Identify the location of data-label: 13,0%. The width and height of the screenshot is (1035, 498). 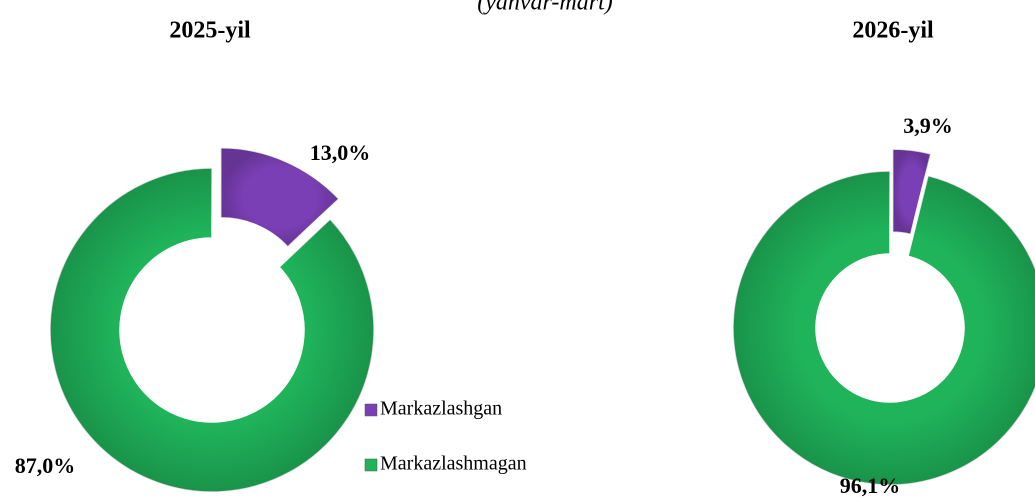
(340, 152).